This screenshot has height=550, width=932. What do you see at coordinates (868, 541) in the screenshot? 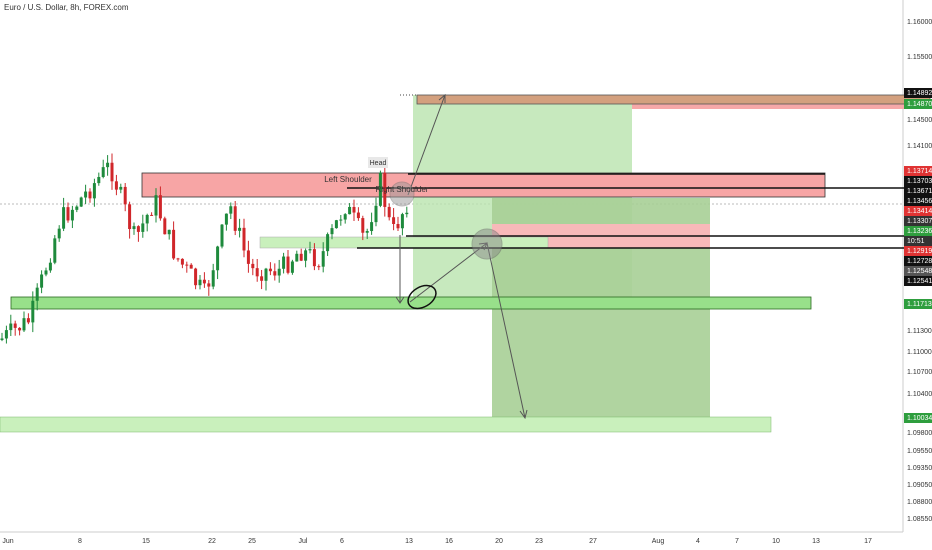
I see `date-label: 17` at bounding box center [868, 541].